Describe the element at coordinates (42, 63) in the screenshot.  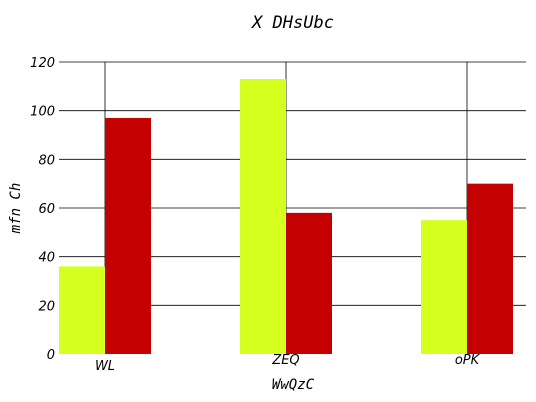
I see `y-tick-label: 120` at that location.